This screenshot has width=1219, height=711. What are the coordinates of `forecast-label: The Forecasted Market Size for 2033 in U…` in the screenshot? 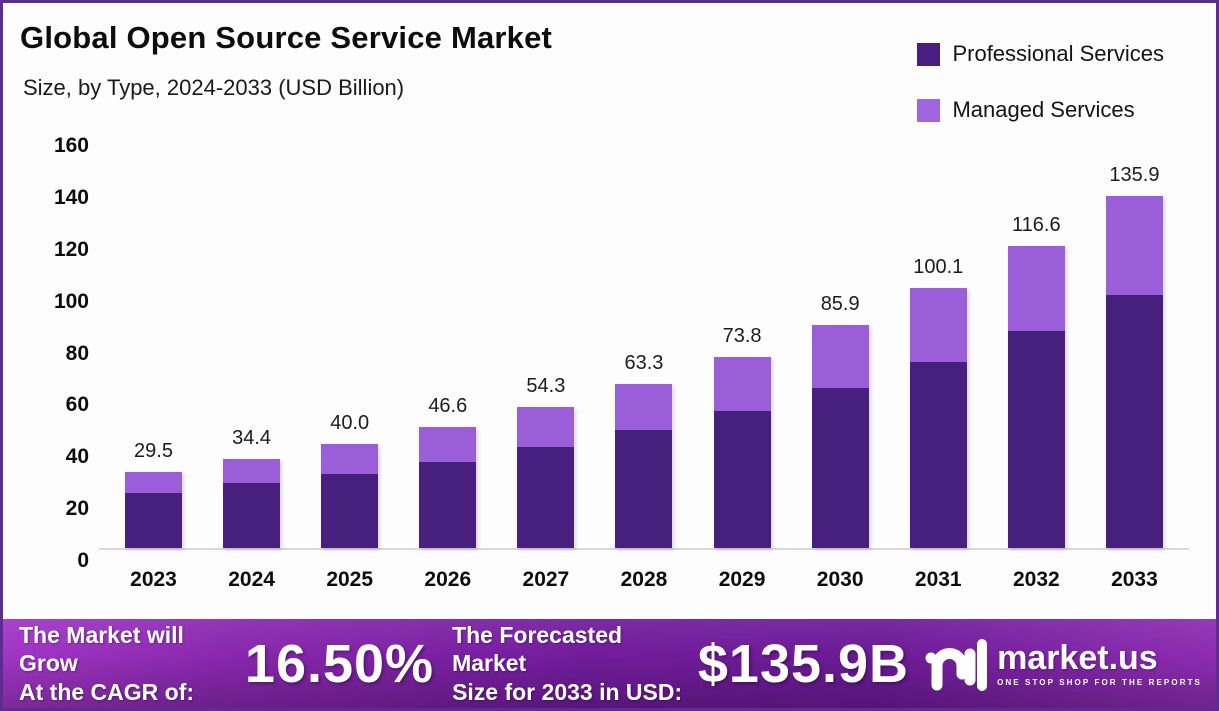 It's located at (575, 663).